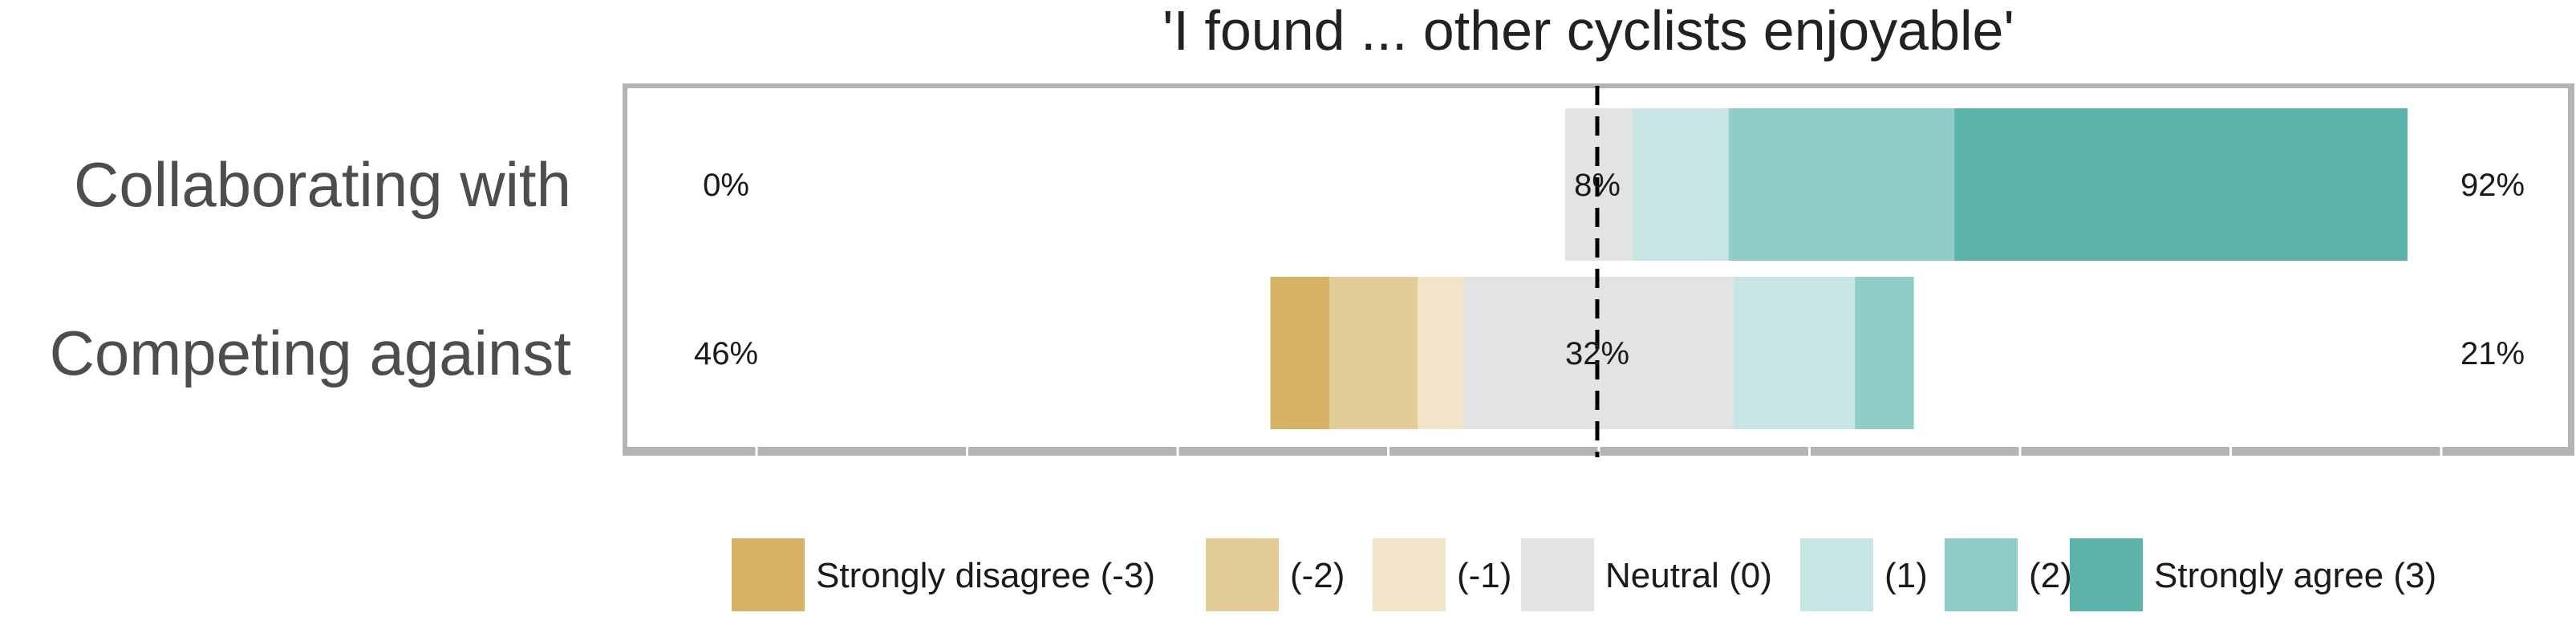 Image resolution: width=2576 pixels, height=637 pixels. What do you see at coordinates (1317, 575) in the screenshot?
I see `legend-label: (-2)` at bounding box center [1317, 575].